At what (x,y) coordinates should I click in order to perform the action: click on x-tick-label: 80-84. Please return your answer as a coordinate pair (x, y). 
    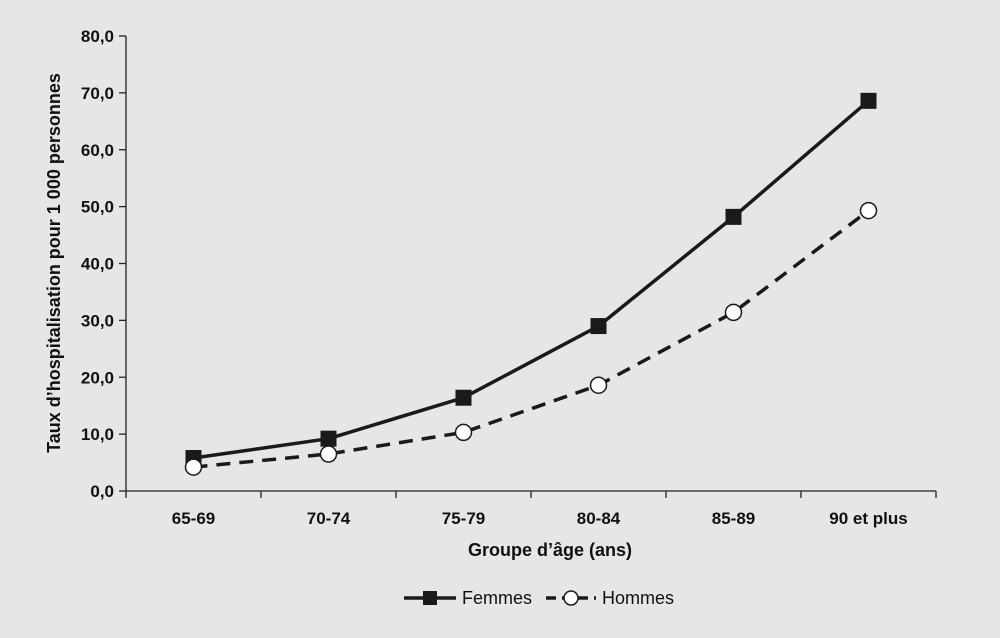
    Looking at the image, I should click on (599, 518).